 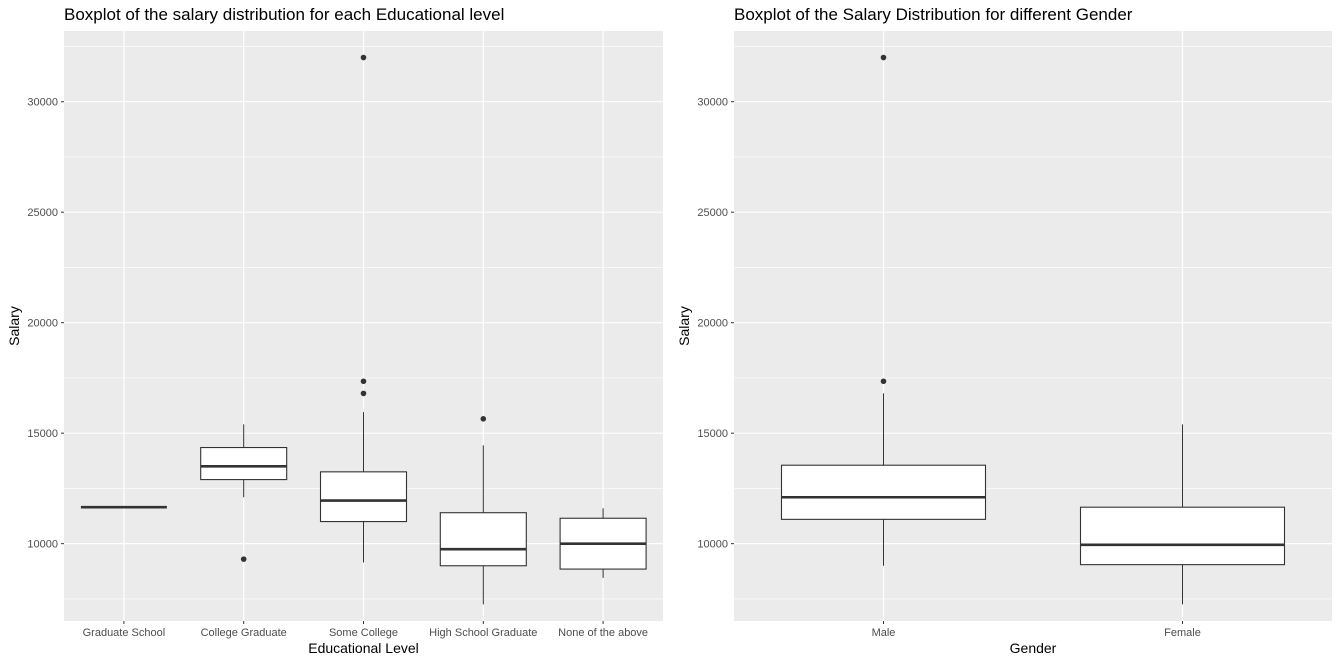 I want to click on x-axis-title: Gender, so click(x=1033, y=648).